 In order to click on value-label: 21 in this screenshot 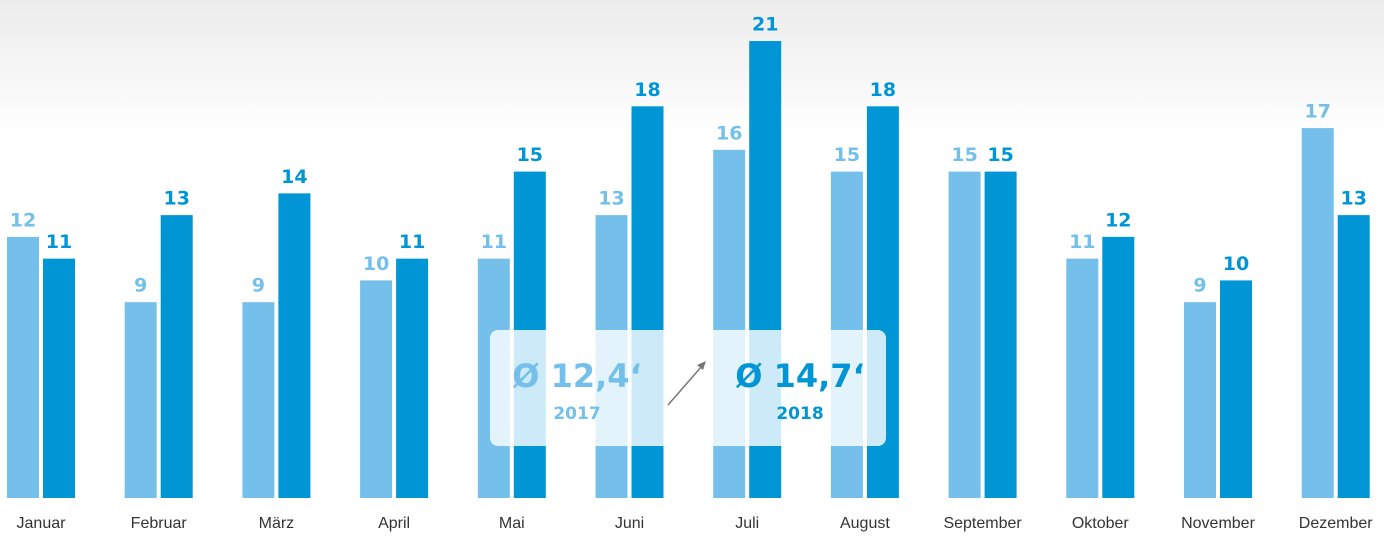, I will do `click(765, 25)`.